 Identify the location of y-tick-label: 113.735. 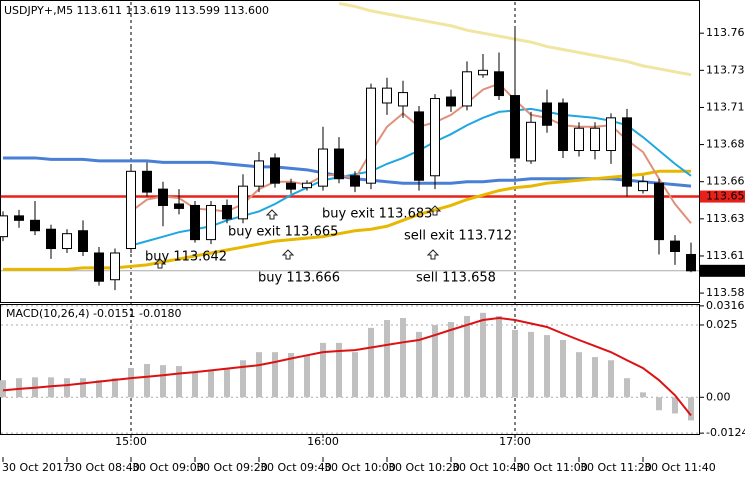
(725, 69).